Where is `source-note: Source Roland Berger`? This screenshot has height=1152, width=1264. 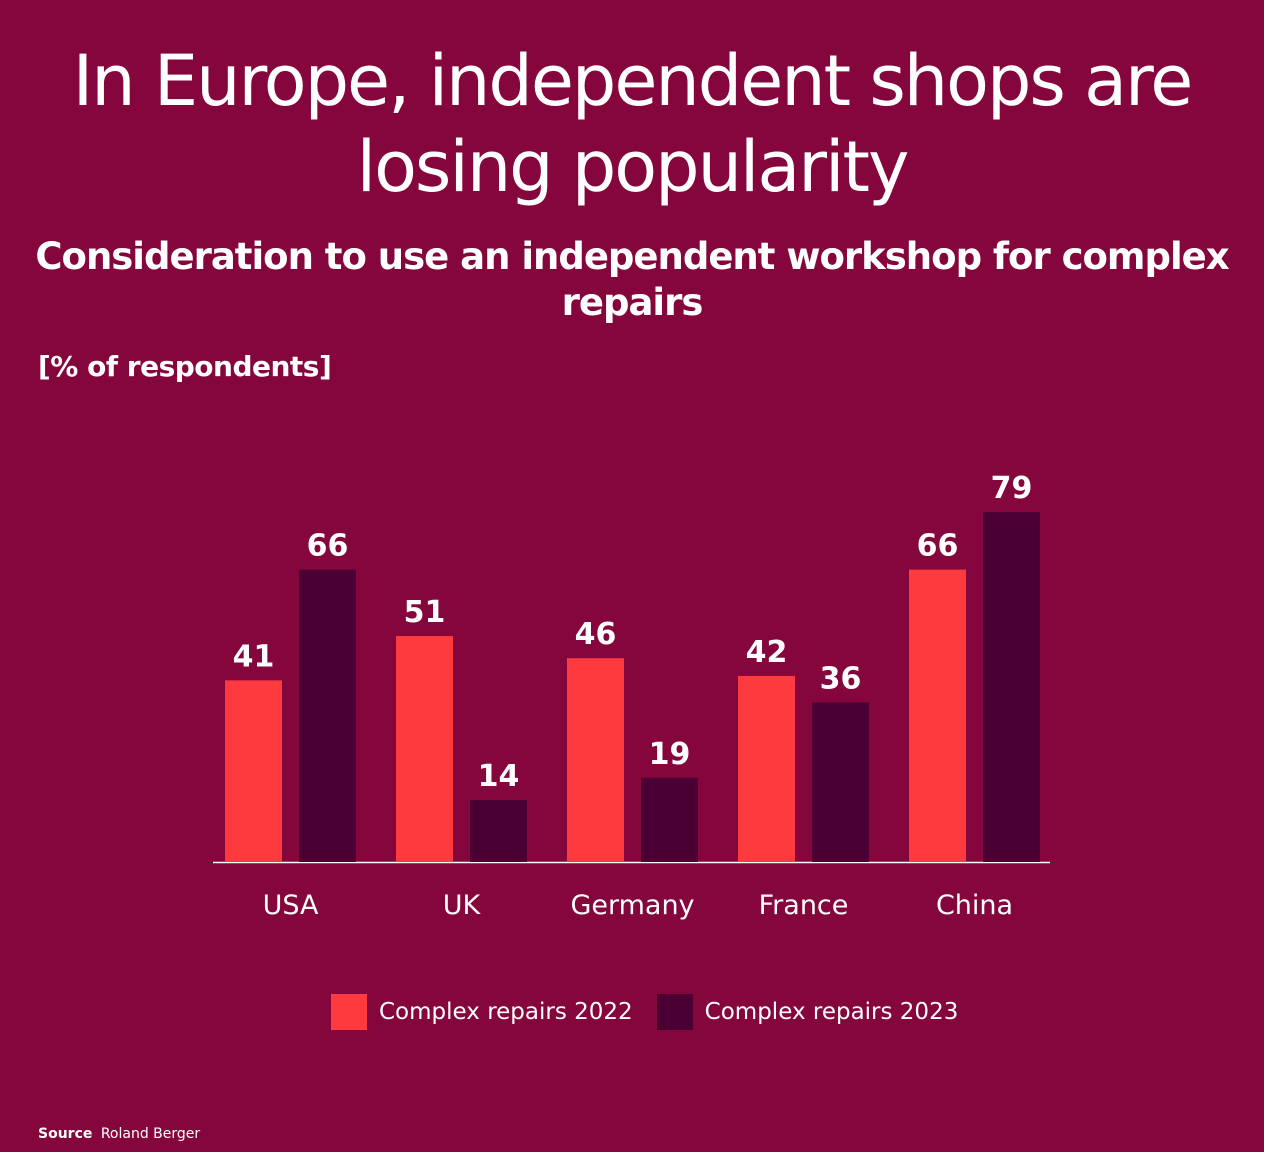 source-note: Source Roland Berger is located at coordinates (119, 1134).